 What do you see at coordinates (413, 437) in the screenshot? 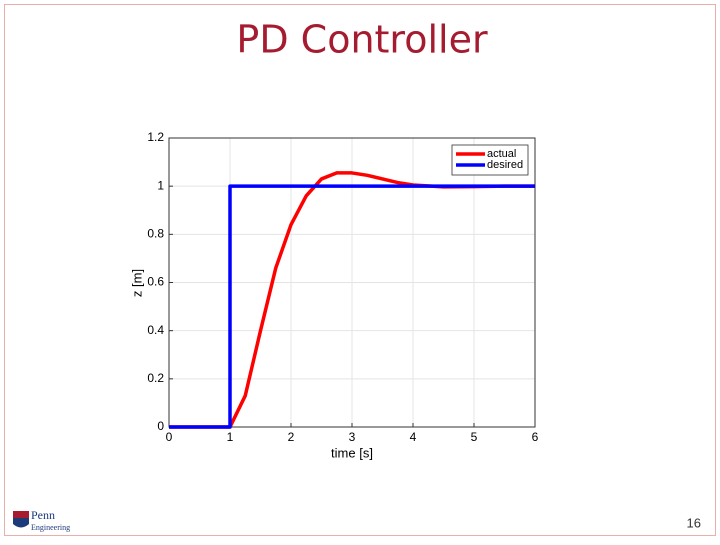
I see `x-tick-label: 4` at bounding box center [413, 437].